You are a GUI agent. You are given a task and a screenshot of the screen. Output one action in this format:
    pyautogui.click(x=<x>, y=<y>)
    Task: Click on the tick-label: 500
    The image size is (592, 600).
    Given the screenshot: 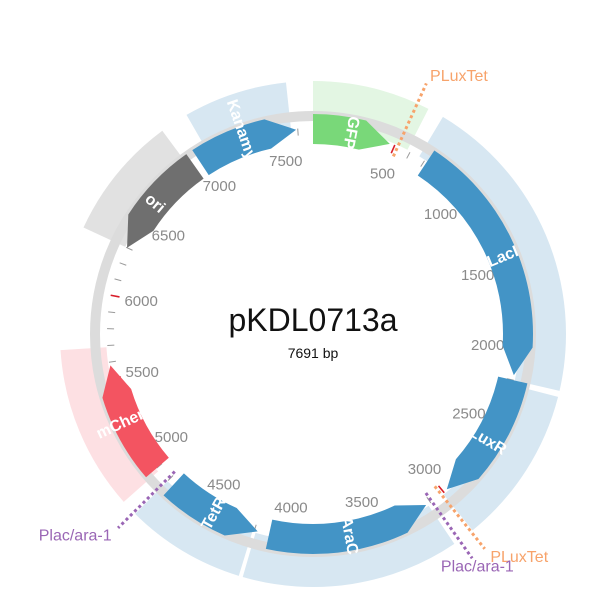 What is the action you would take?
    pyautogui.click(x=382, y=173)
    